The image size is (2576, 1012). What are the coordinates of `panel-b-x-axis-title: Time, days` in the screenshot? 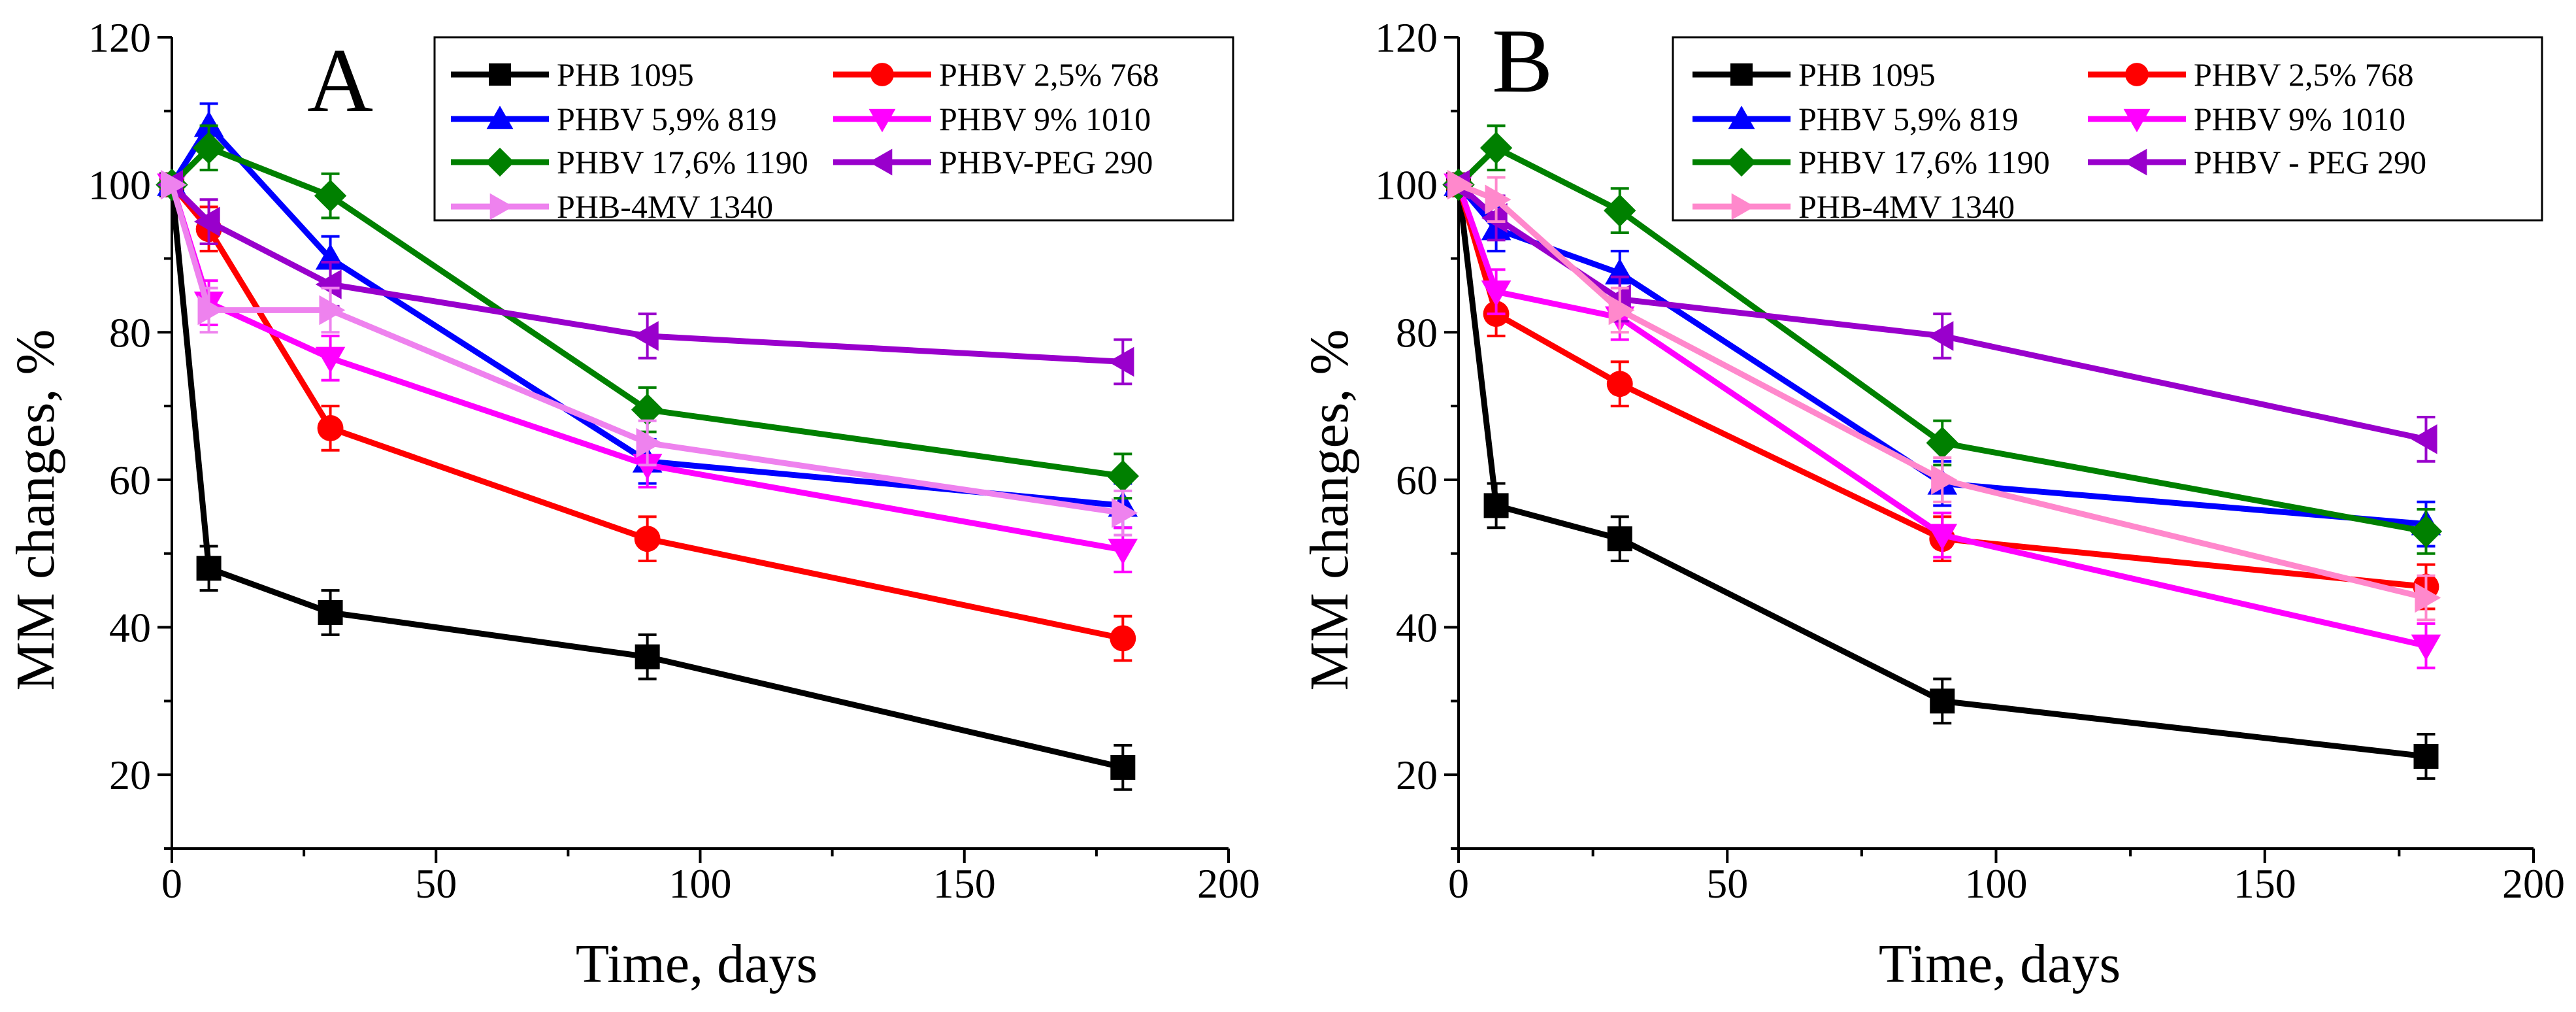 It's located at (2000, 964).